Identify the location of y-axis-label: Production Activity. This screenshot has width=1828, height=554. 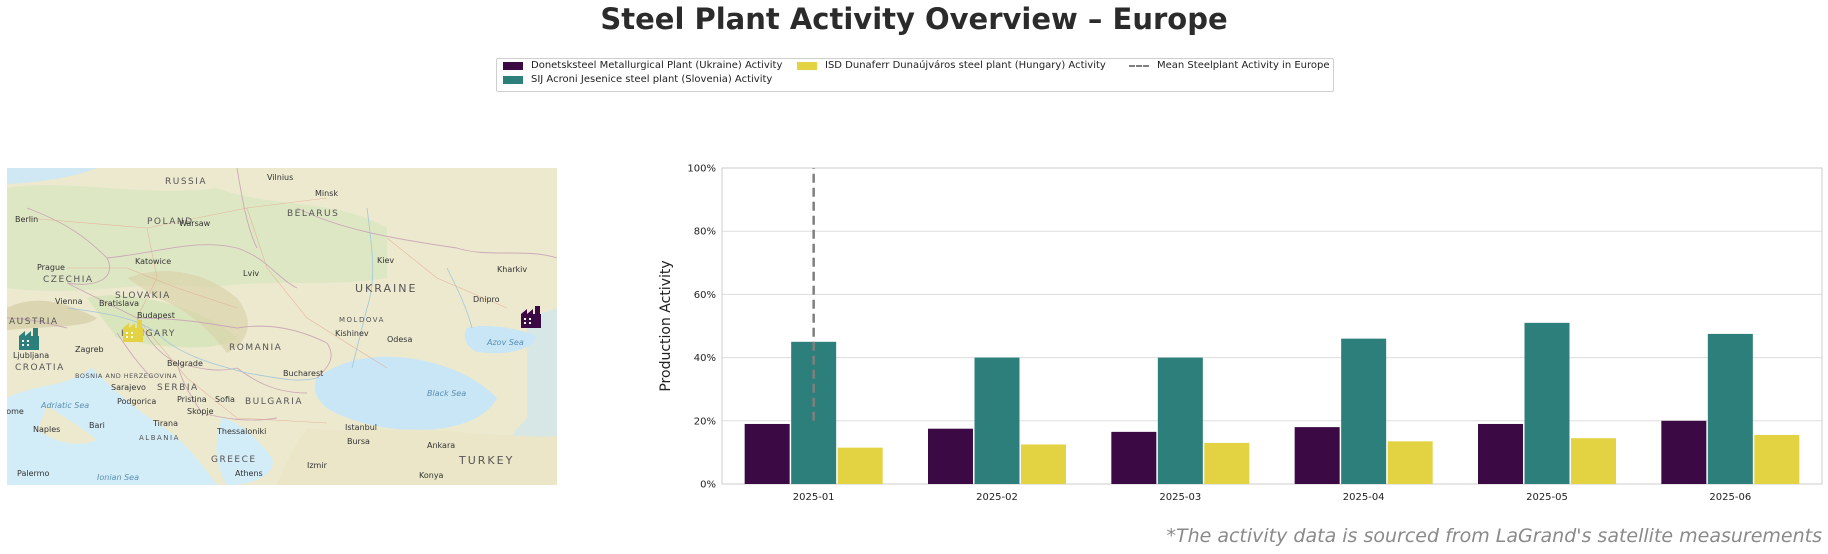
(666, 325).